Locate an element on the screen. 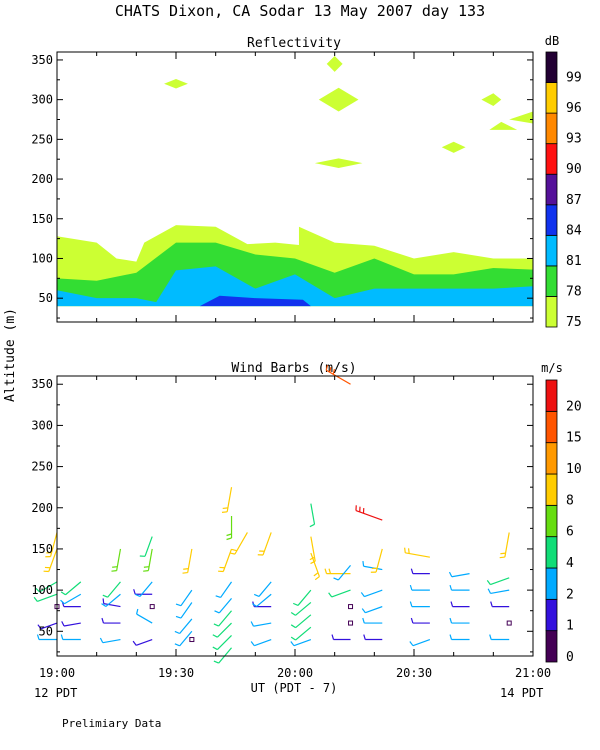 This screenshot has height=750, width=600. reflectivity-colorbar: 75 78 81 84 87 90 93 96 99 is located at coordinates (563, 190).